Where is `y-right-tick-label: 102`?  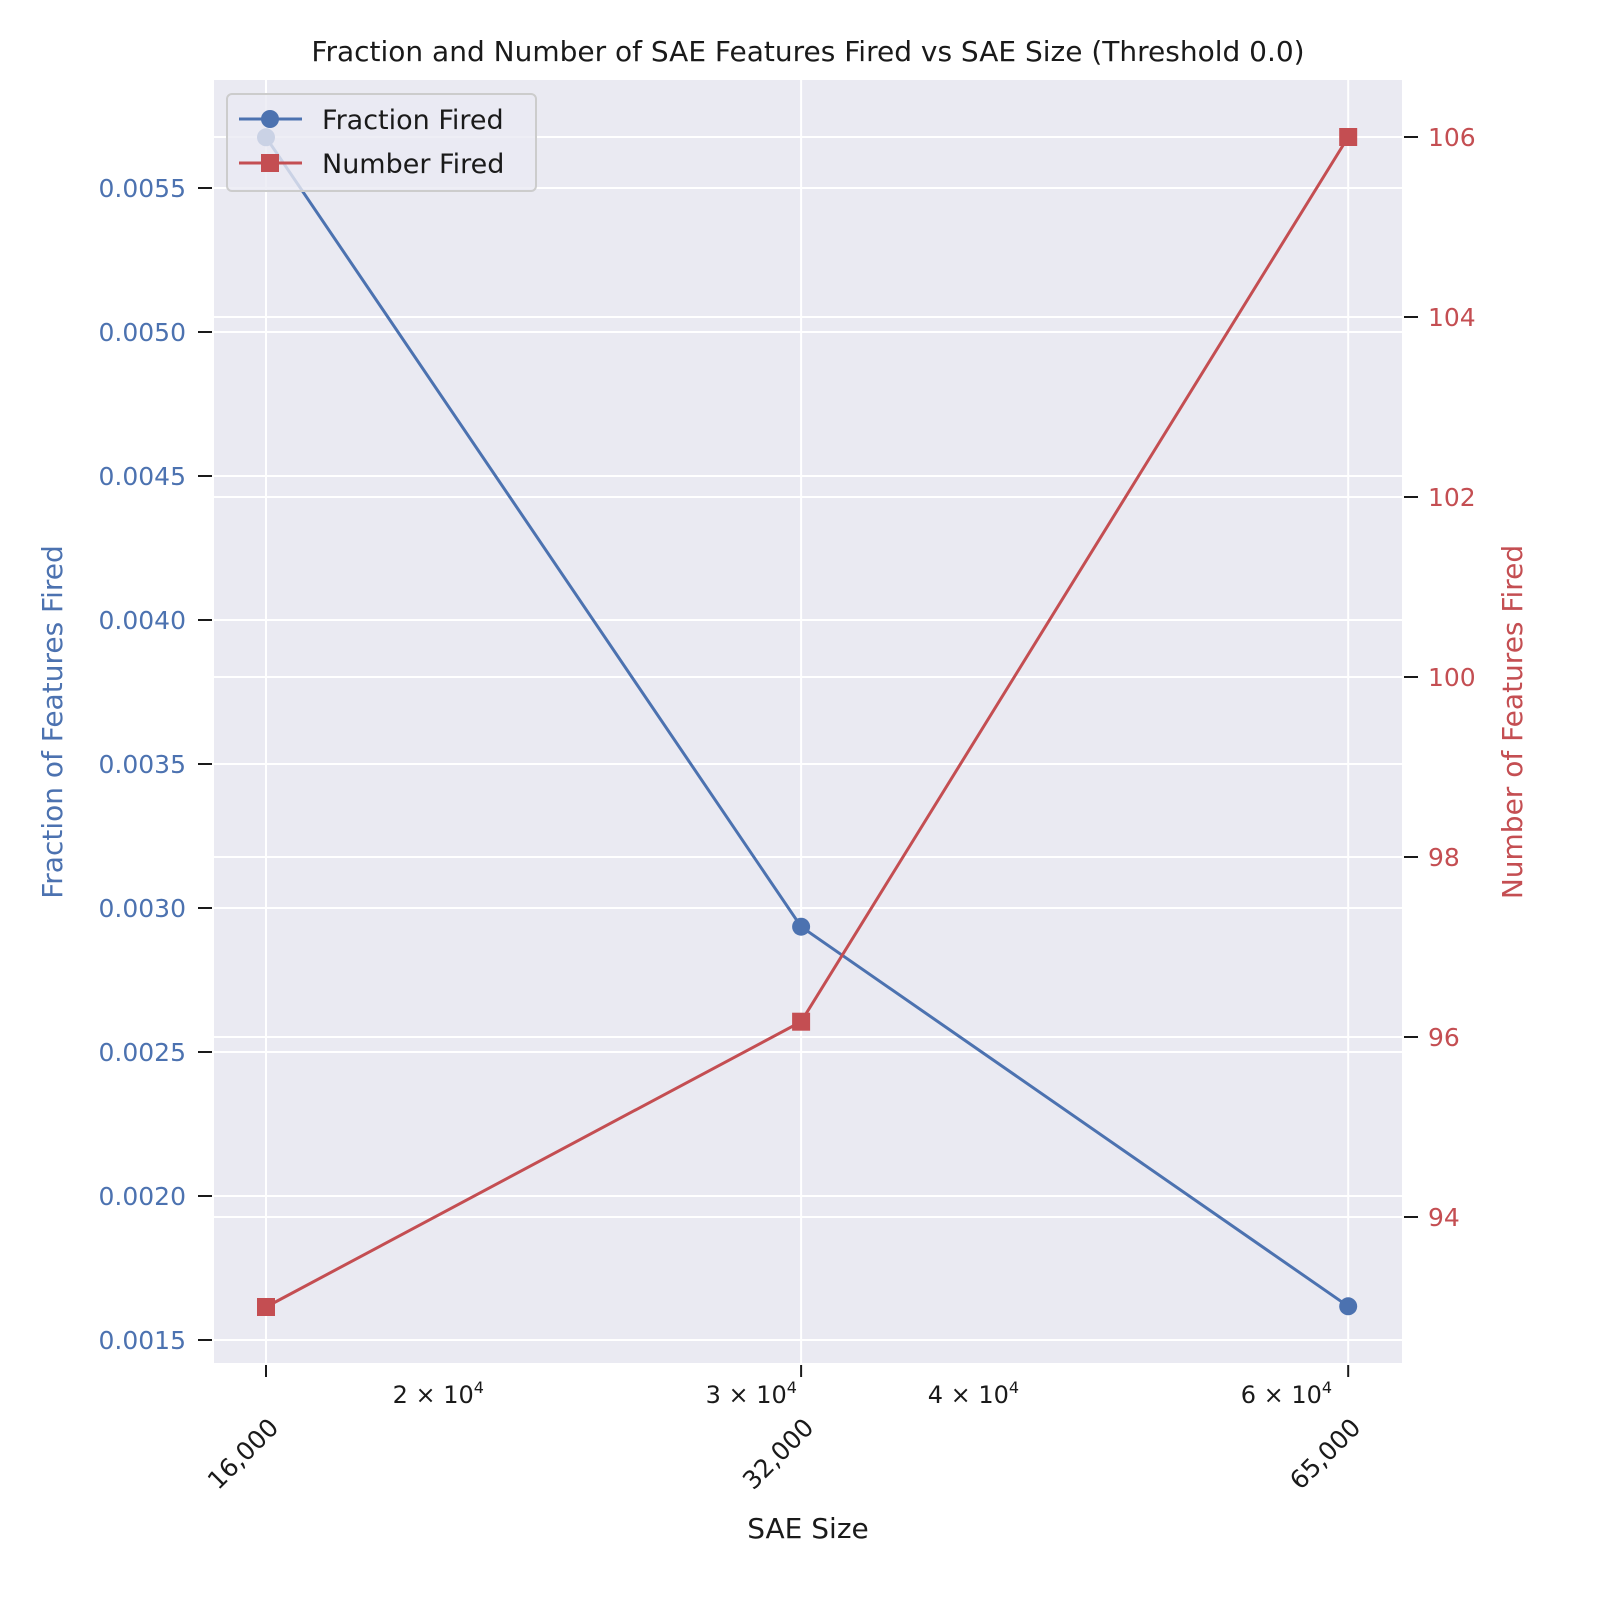
y-right-tick-label: 102 is located at coordinates (1452, 497).